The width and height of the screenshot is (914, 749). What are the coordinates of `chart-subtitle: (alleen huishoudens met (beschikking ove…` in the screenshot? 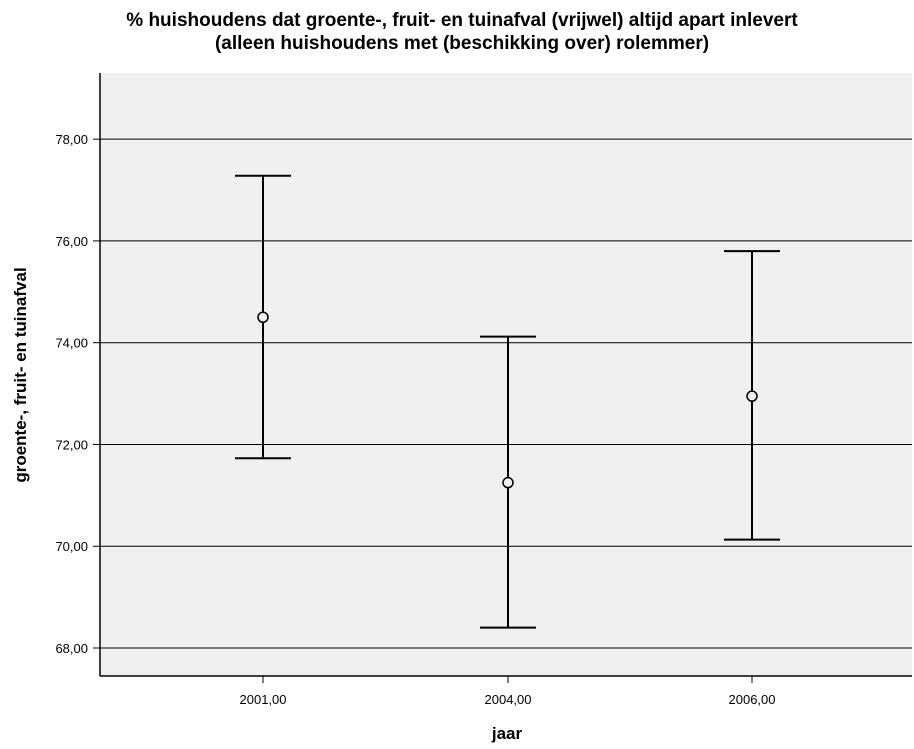 It's located at (462, 43).